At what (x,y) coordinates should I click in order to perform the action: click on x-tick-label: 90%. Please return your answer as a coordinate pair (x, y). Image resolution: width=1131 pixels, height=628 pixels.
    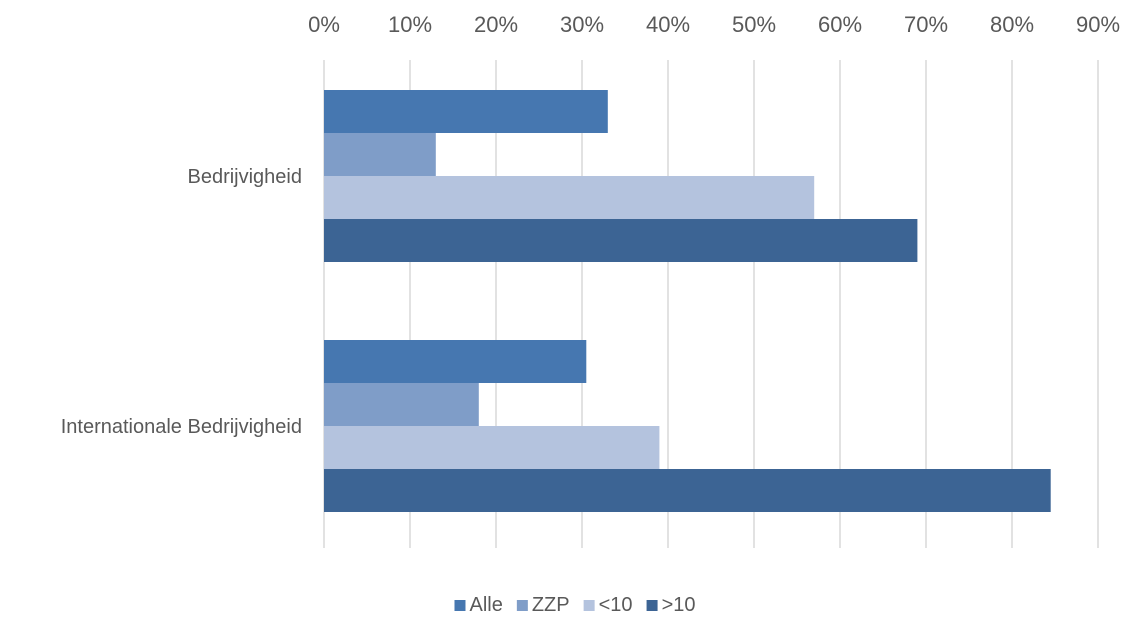
    Looking at the image, I should click on (1098, 24).